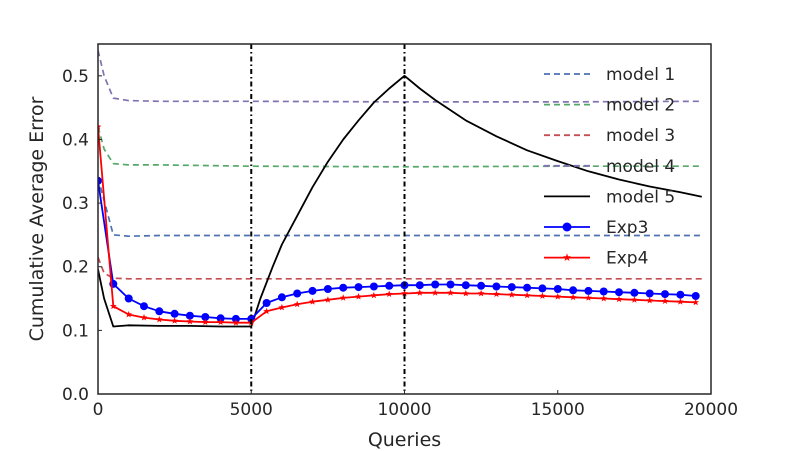 The width and height of the screenshot is (789, 451). What do you see at coordinates (627, 228) in the screenshot?
I see `legend-label-exp3: Exp3` at bounding box center [627, 228].